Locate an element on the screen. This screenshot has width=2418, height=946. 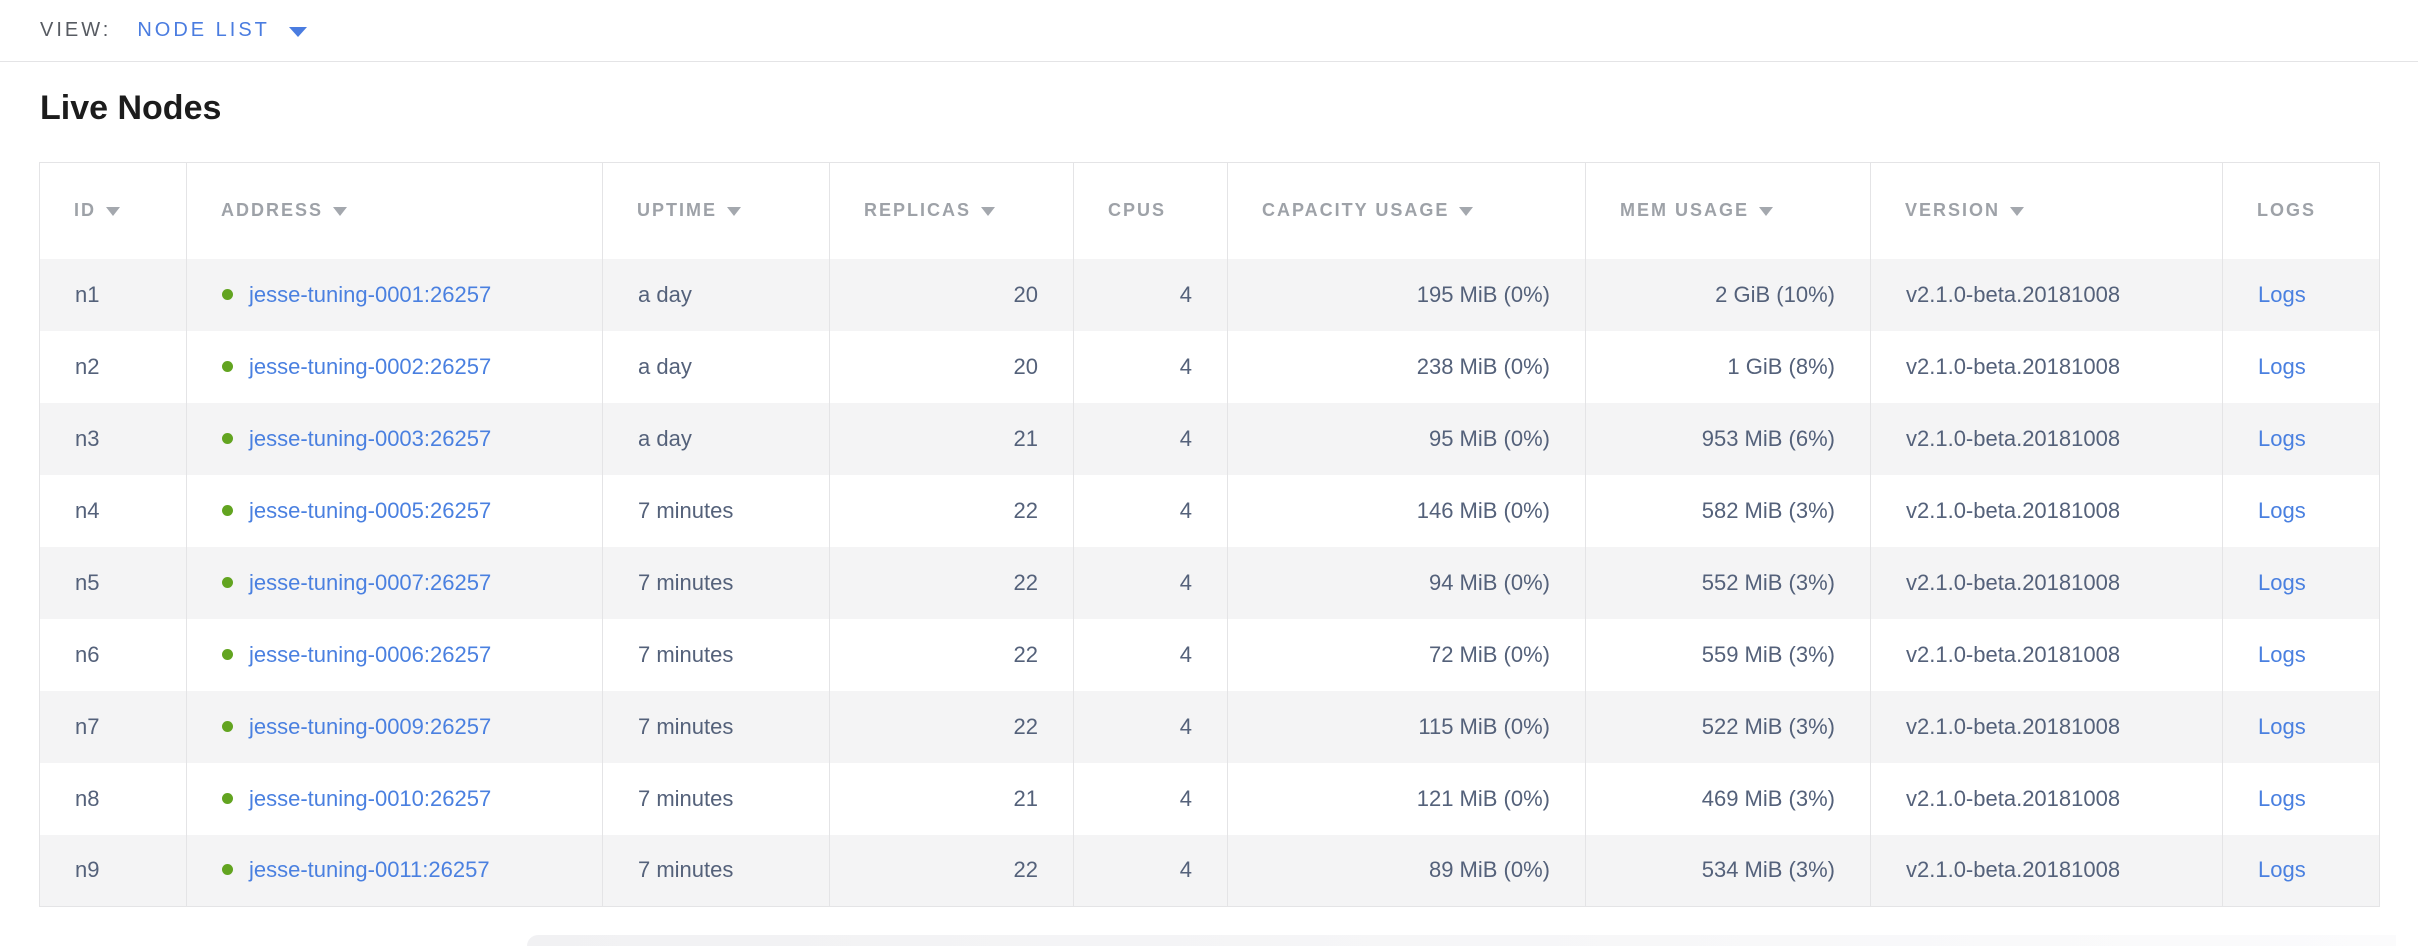
cell-address: jesse-tuning-0005:26257 is located at coordinates (394, 510).